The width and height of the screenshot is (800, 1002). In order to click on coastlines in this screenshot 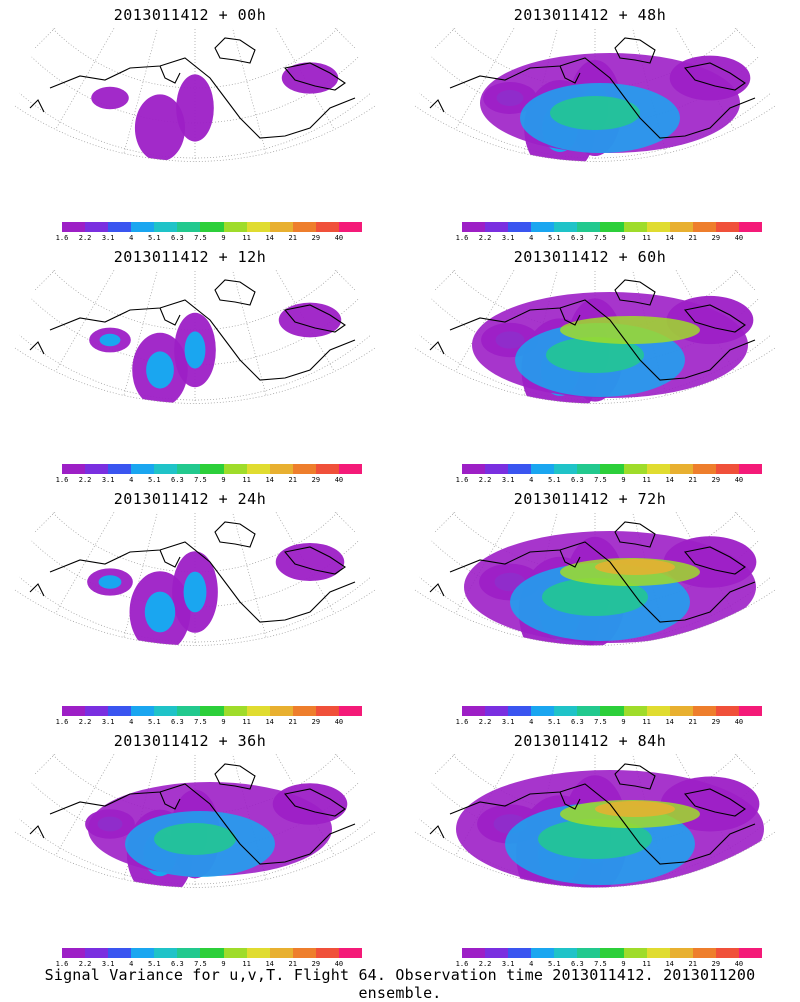, I will do `click(592, 330)`.